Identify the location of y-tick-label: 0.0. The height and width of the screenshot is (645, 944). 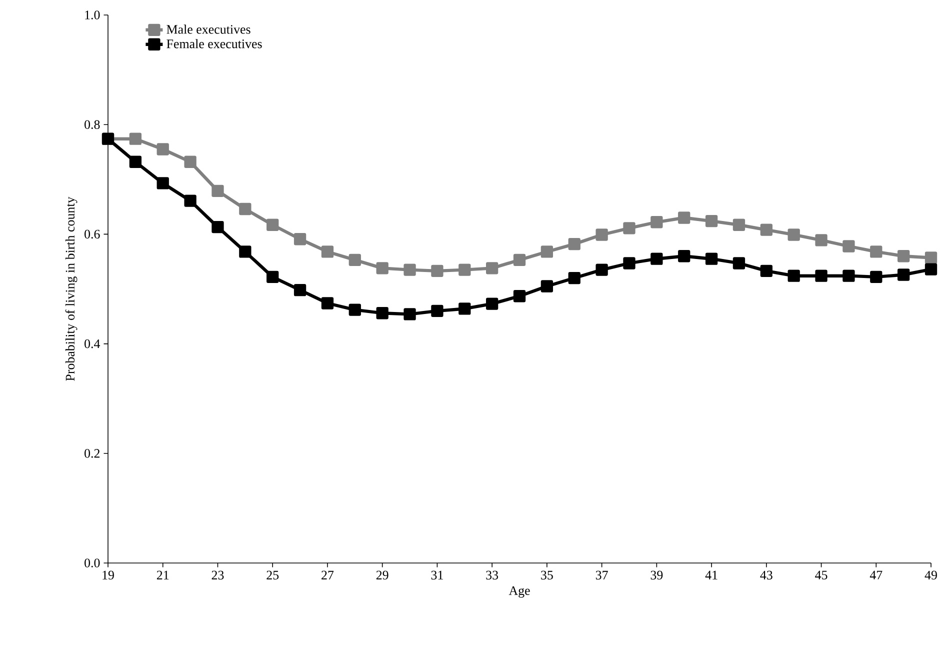
(92, 563).